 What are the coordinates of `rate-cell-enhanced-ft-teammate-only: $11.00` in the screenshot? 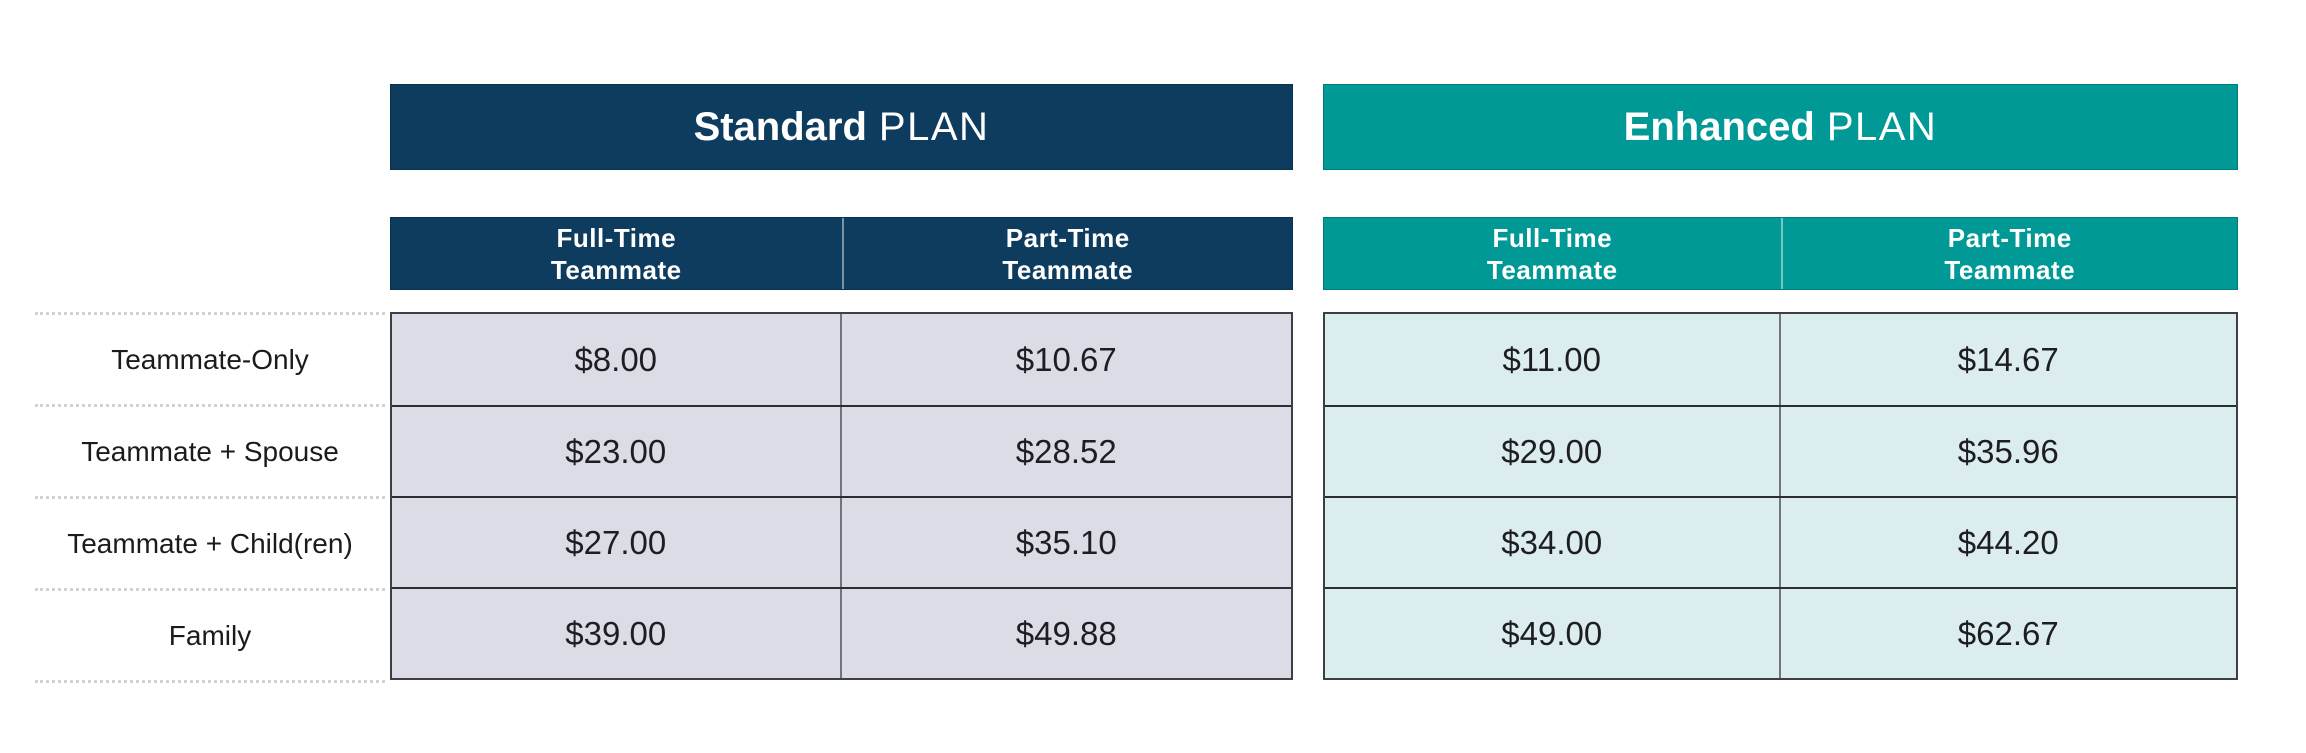 It's located at (1553, 359).